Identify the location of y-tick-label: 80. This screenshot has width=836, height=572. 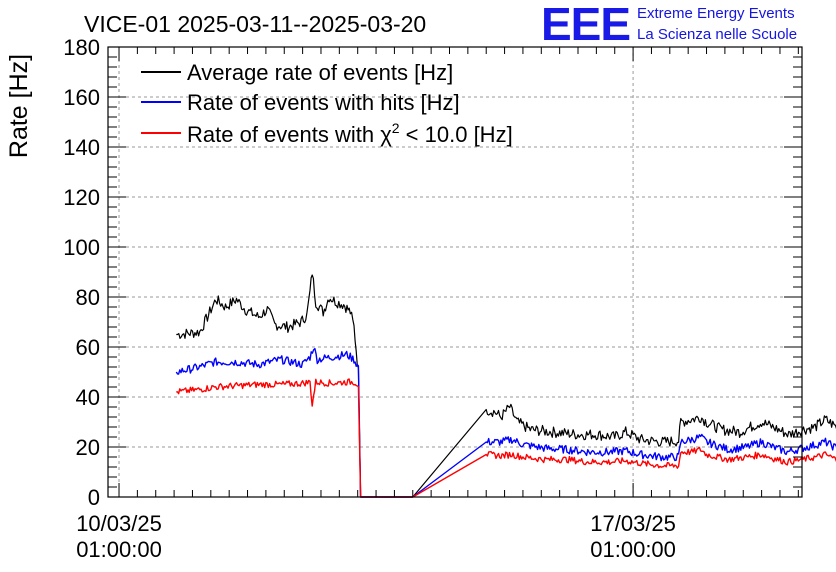
(88, 297).